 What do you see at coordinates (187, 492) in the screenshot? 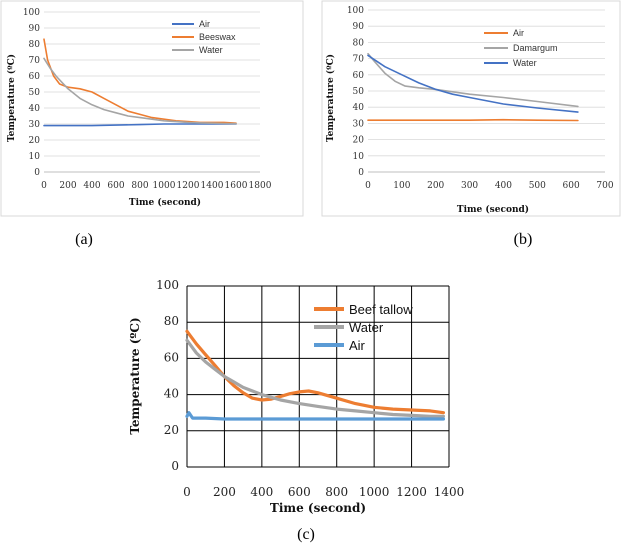
I see `x-tick-label-c-0: 0` at bounding box center [187, 492].